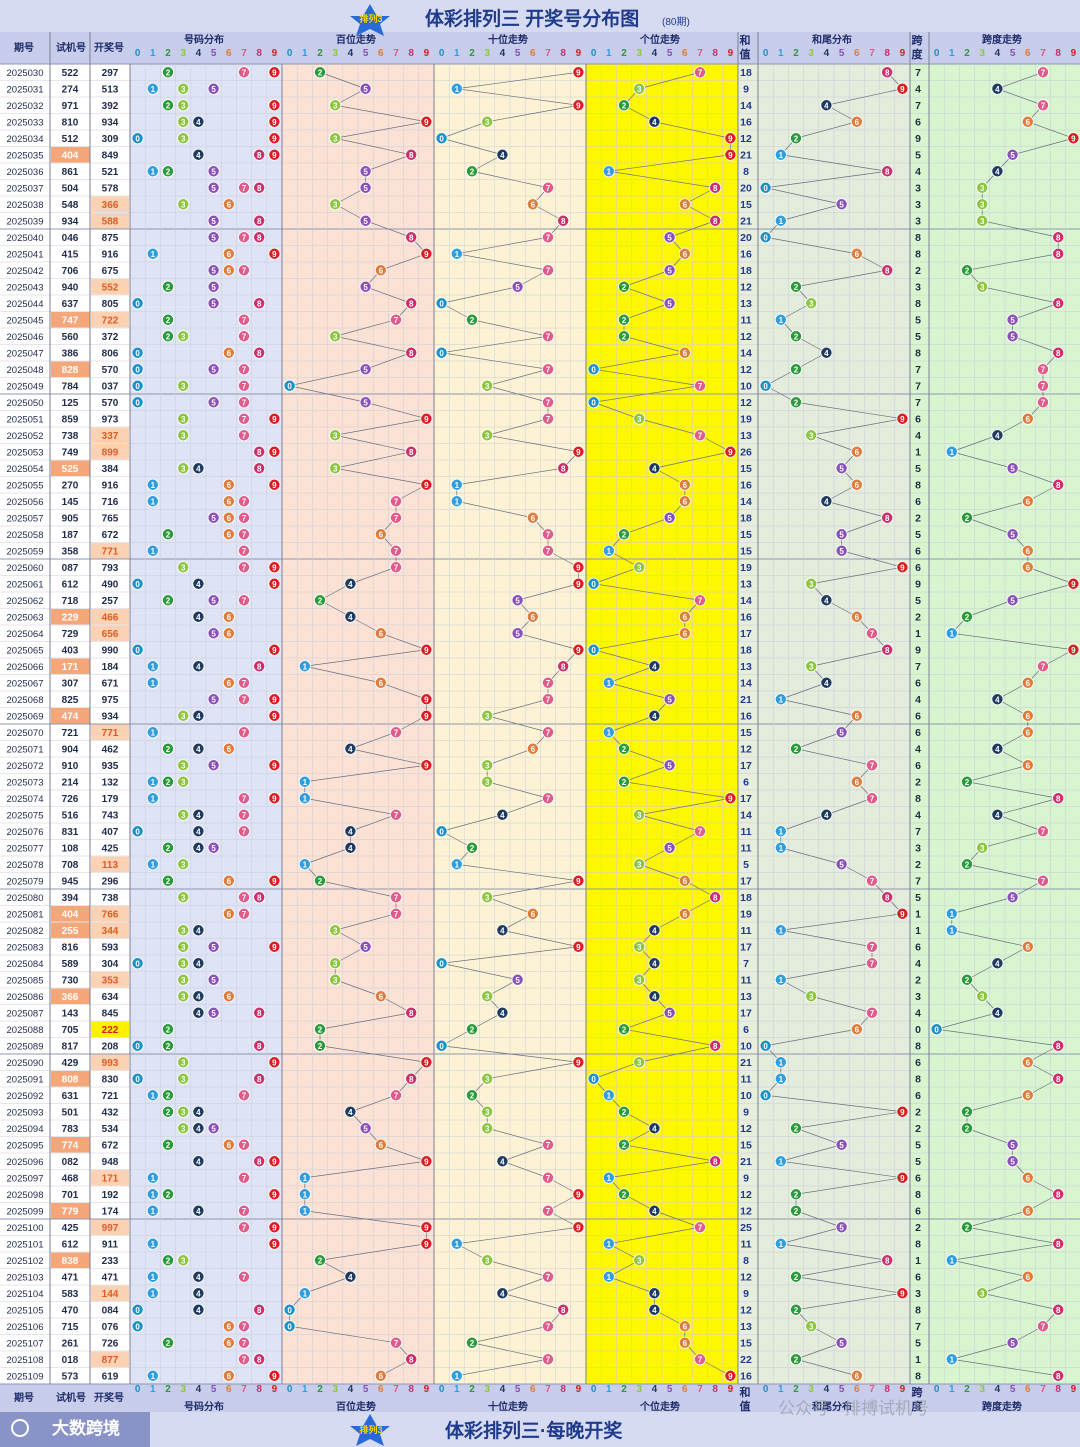  I want to click on sum-tail-ball-label: 3, so click(811, 584).